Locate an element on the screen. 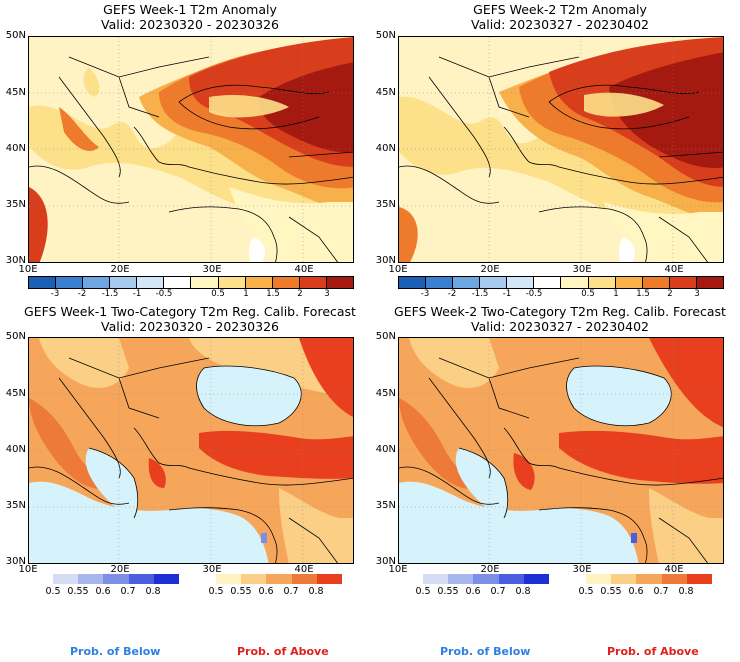 This screenshot has width=740, height=662. colorbar-tick: 1 is located at coordinates (246, 294).